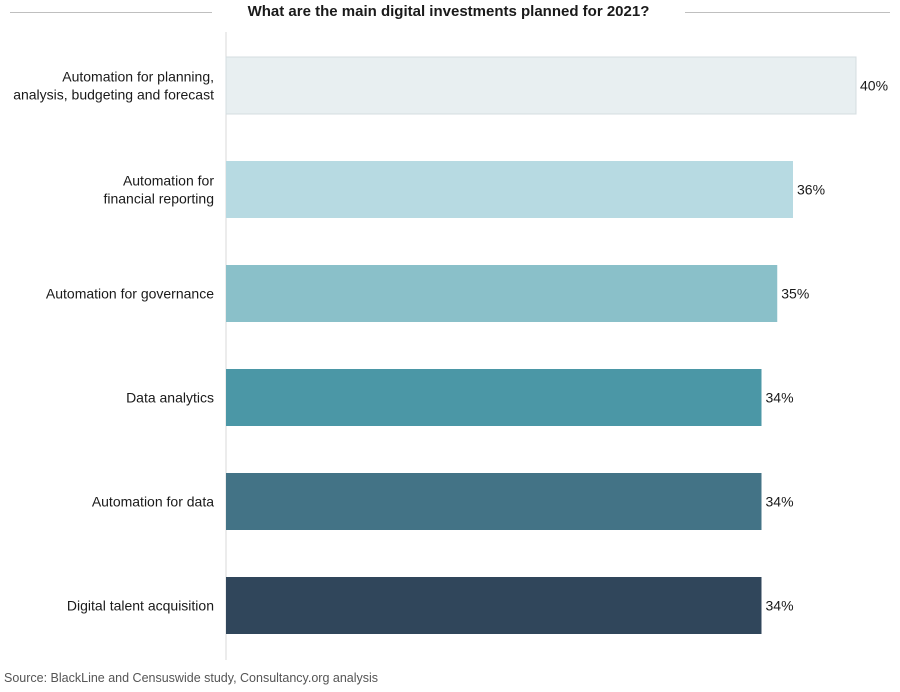  Describe the element at coordinates (795, 294) in the screenshot. I see `data-label-2: 35%` at that location.